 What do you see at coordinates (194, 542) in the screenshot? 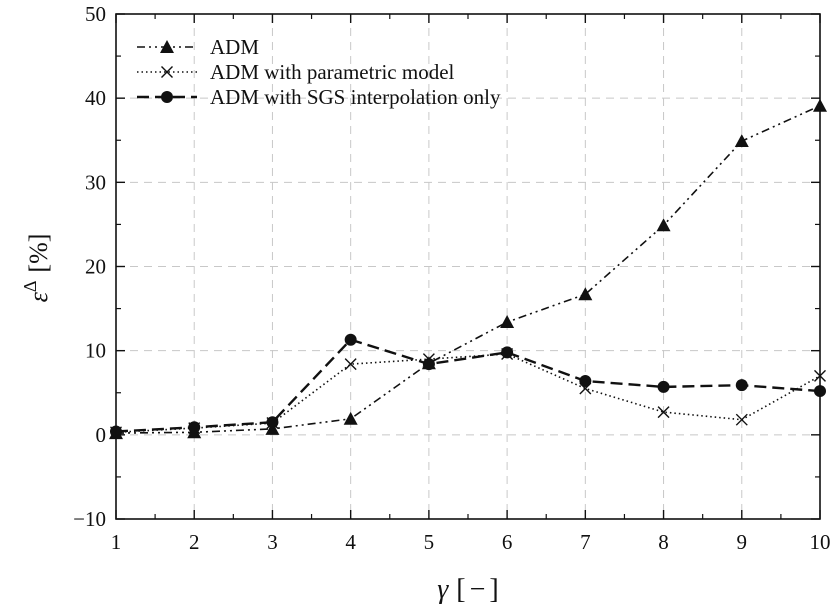
I see `x-tick-label: 2` at bounding box center [194, 542].